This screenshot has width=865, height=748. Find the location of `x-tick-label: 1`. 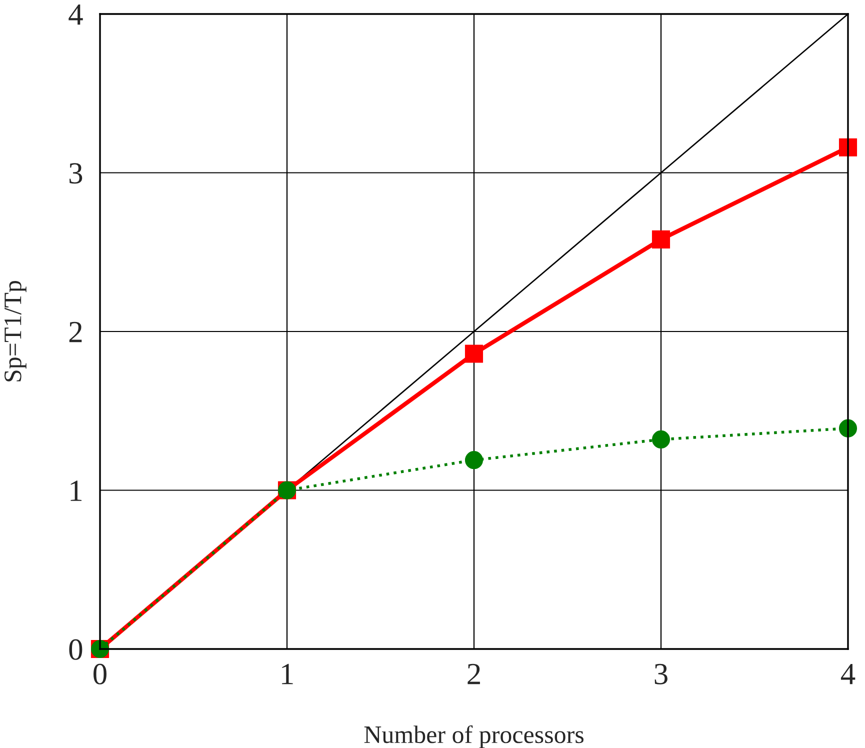

x-tick-label: 1 is located at coordinates (287, 674).